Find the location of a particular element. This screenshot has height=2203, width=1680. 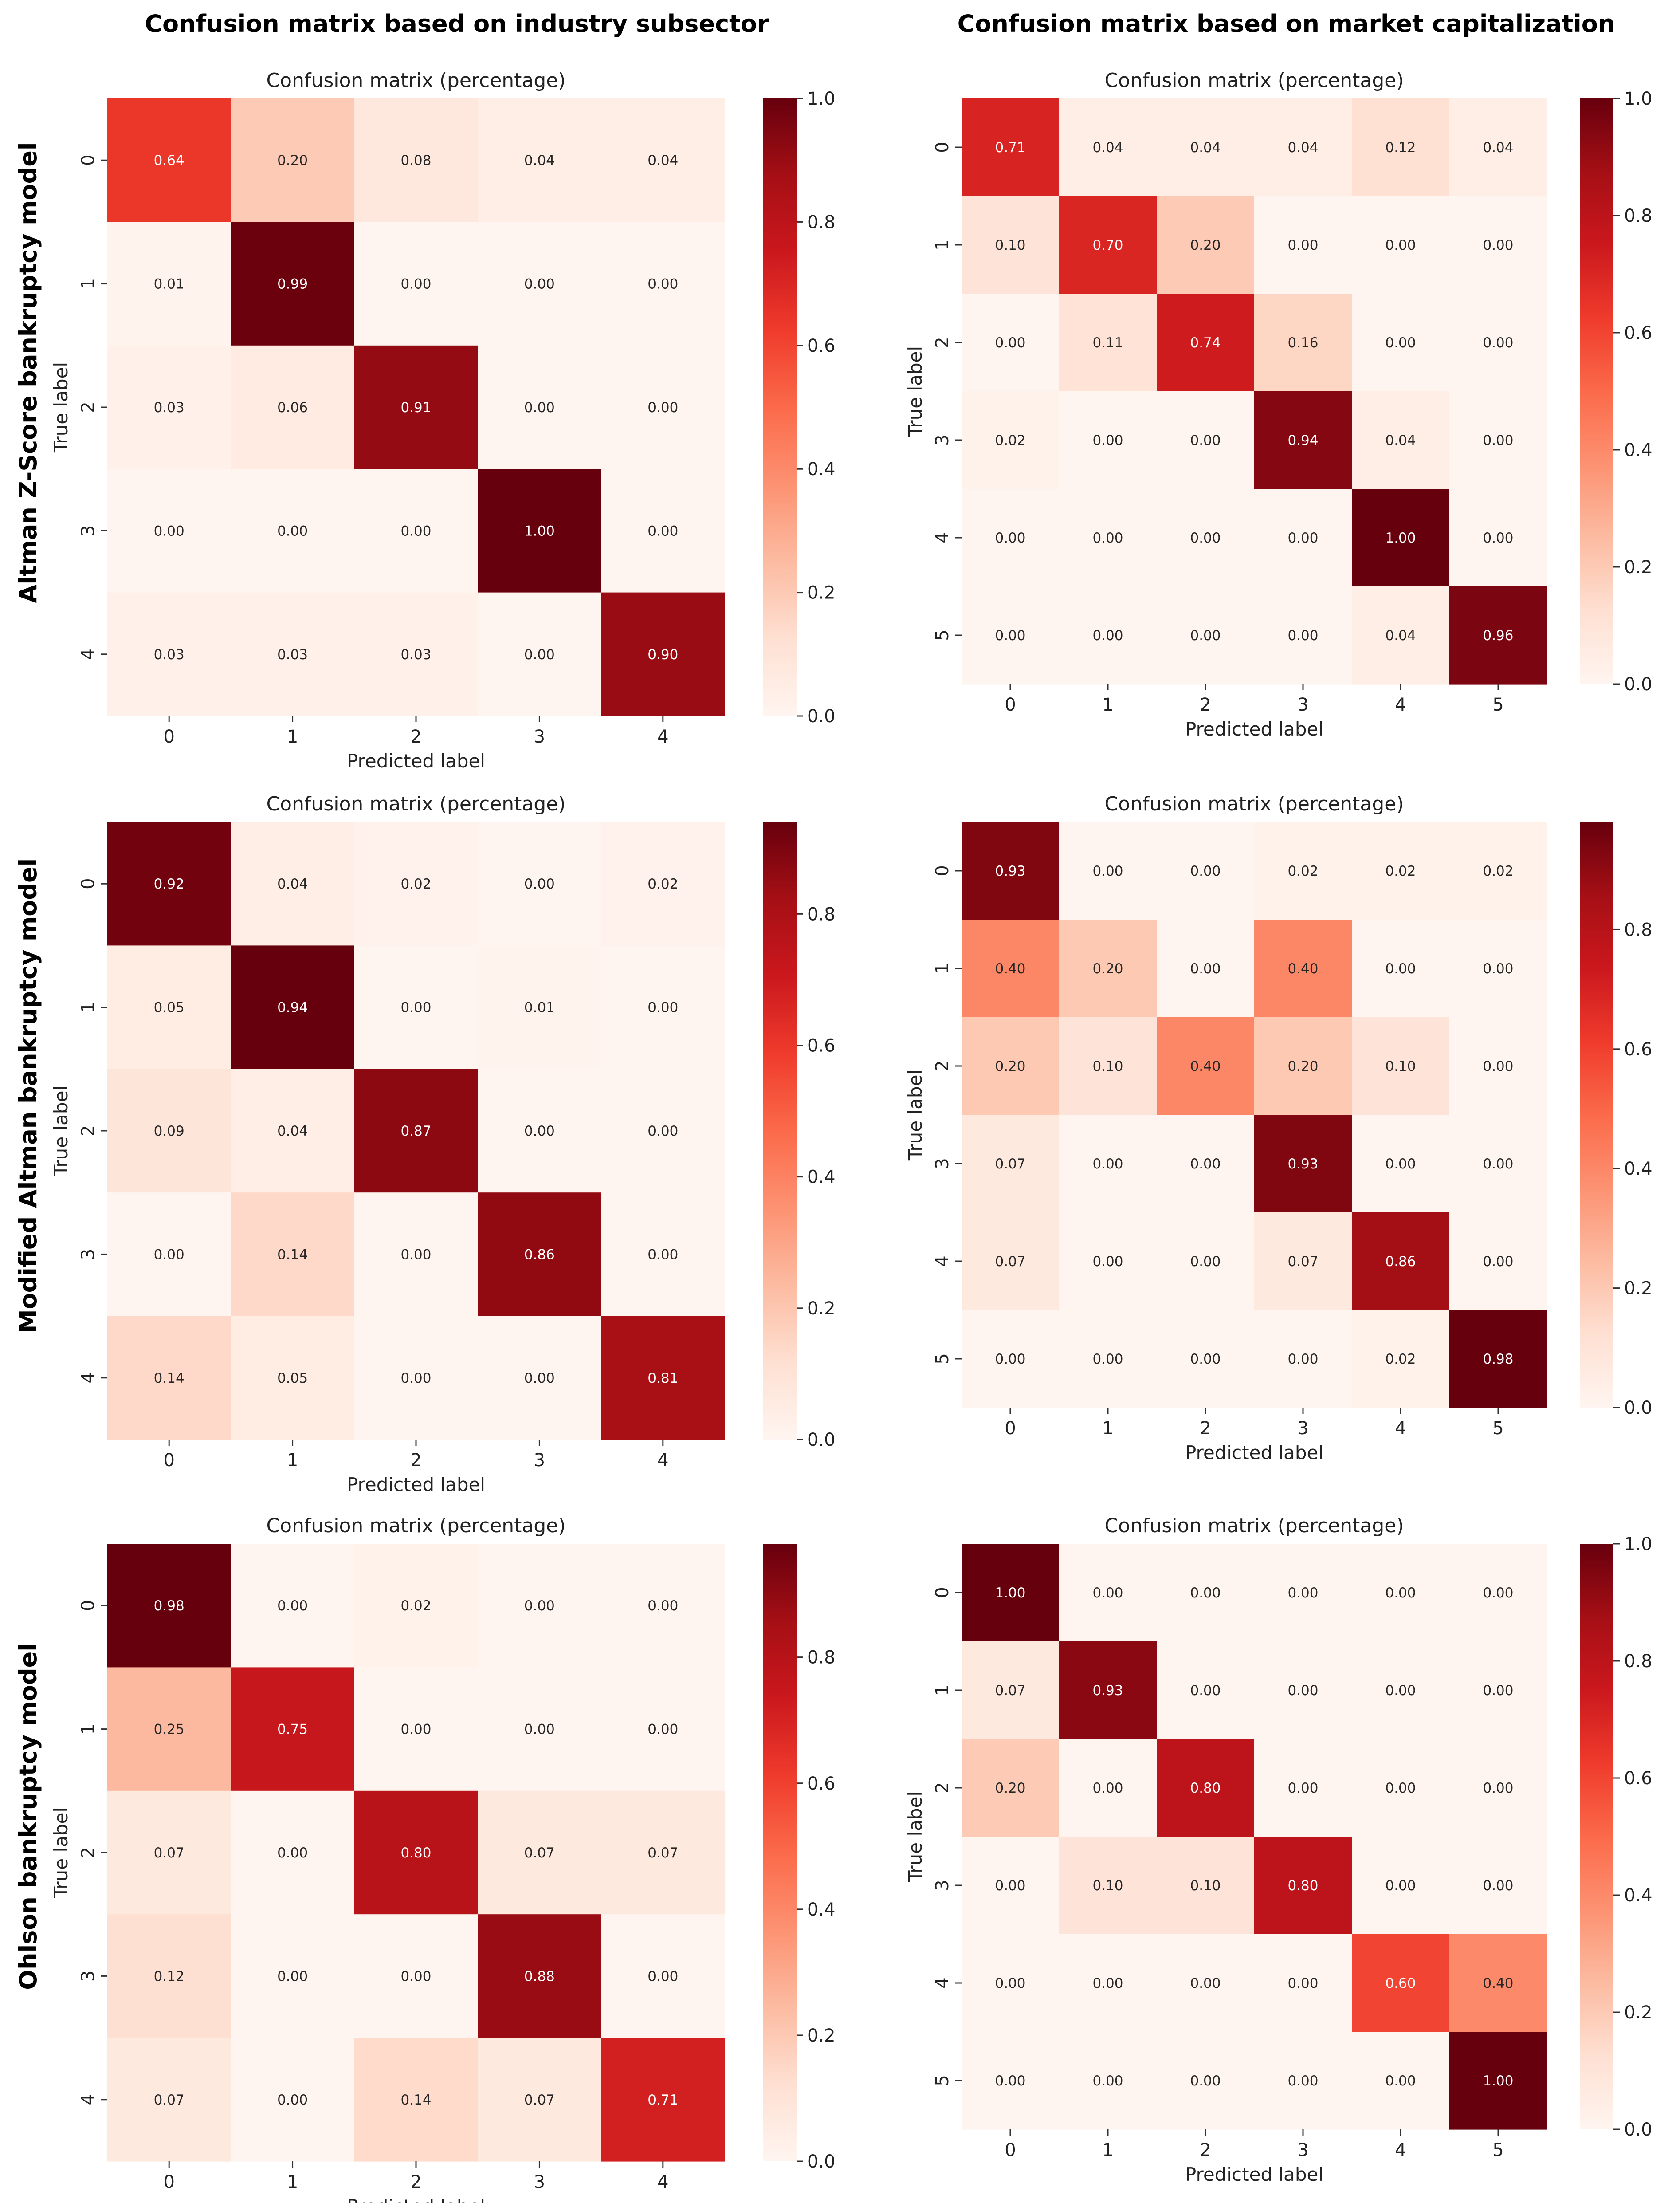

cell-value-label: 0.08 is located at coordinates (415, 161).